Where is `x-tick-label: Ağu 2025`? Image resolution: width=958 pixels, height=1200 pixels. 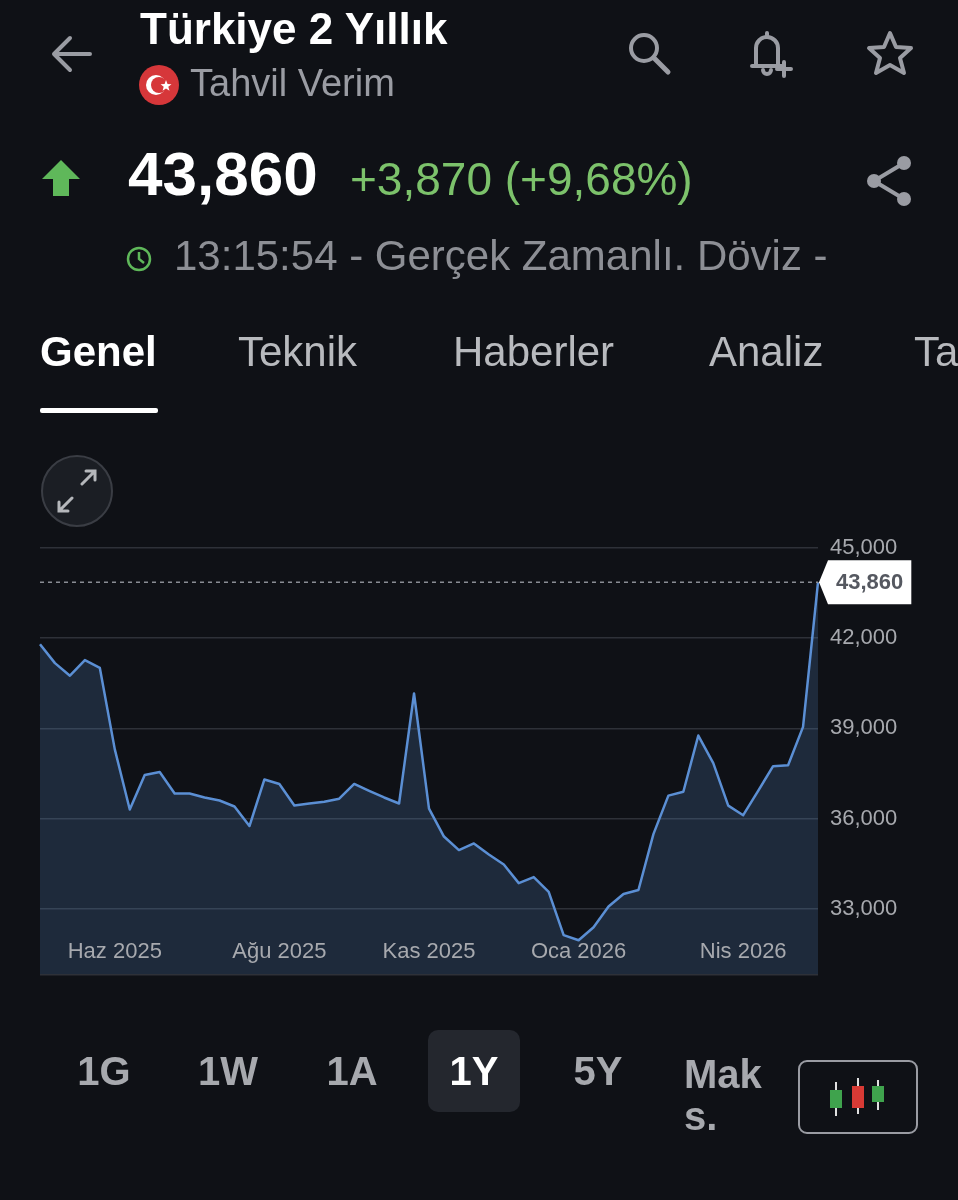
x-tick-label: Ağu 2025 is located at coordinates (279, 951).